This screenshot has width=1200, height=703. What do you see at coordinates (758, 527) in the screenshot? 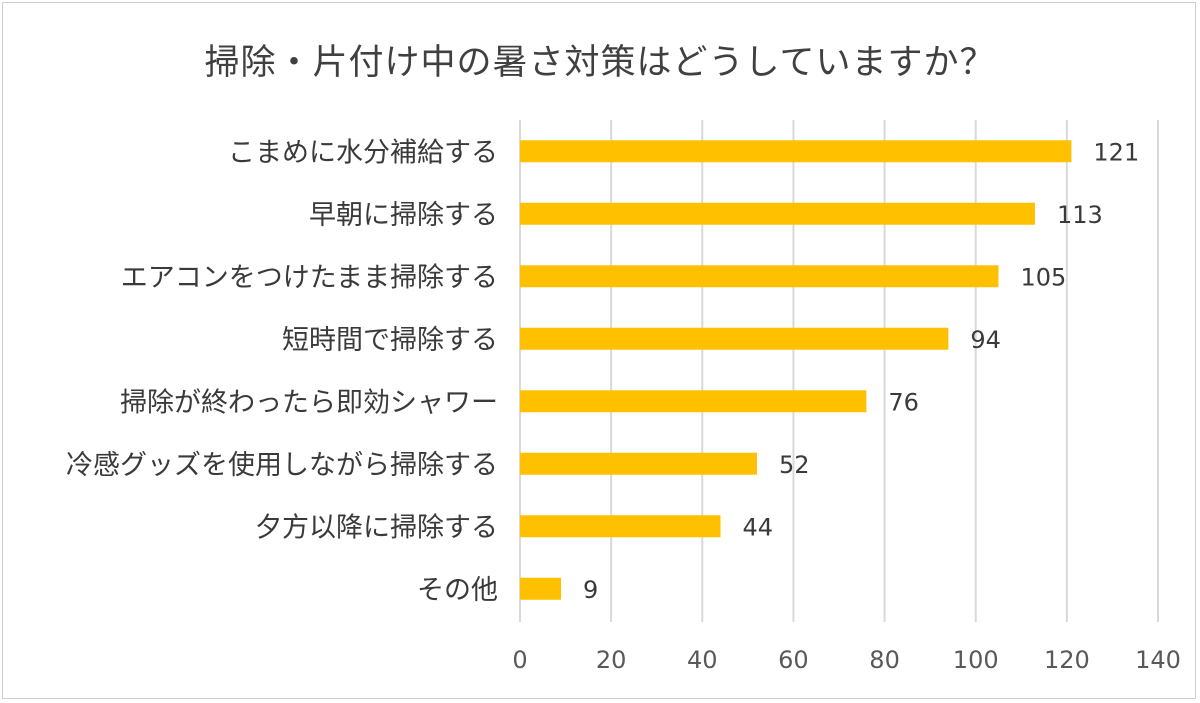
I see `value-label: 44` at bounding box center [758, 527].